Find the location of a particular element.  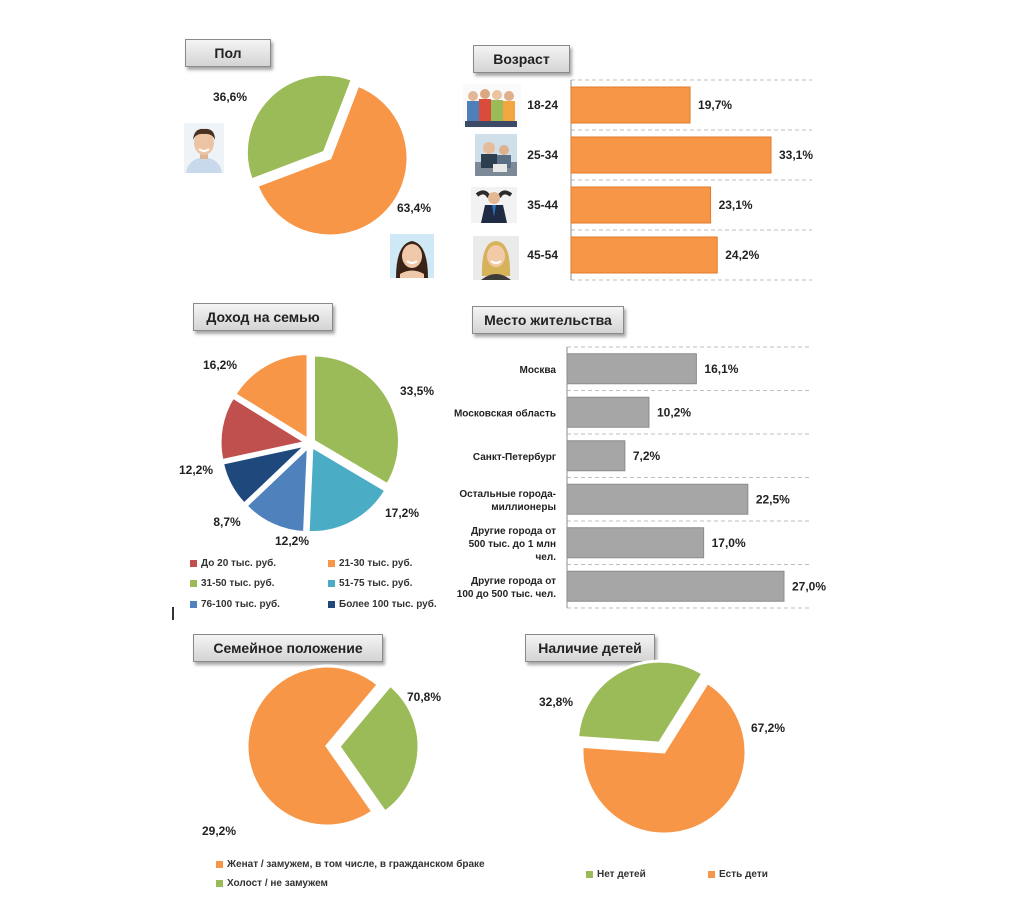

legend-item-51-75: 51-75 тыс. руб. is located at coordinates (370, 583).